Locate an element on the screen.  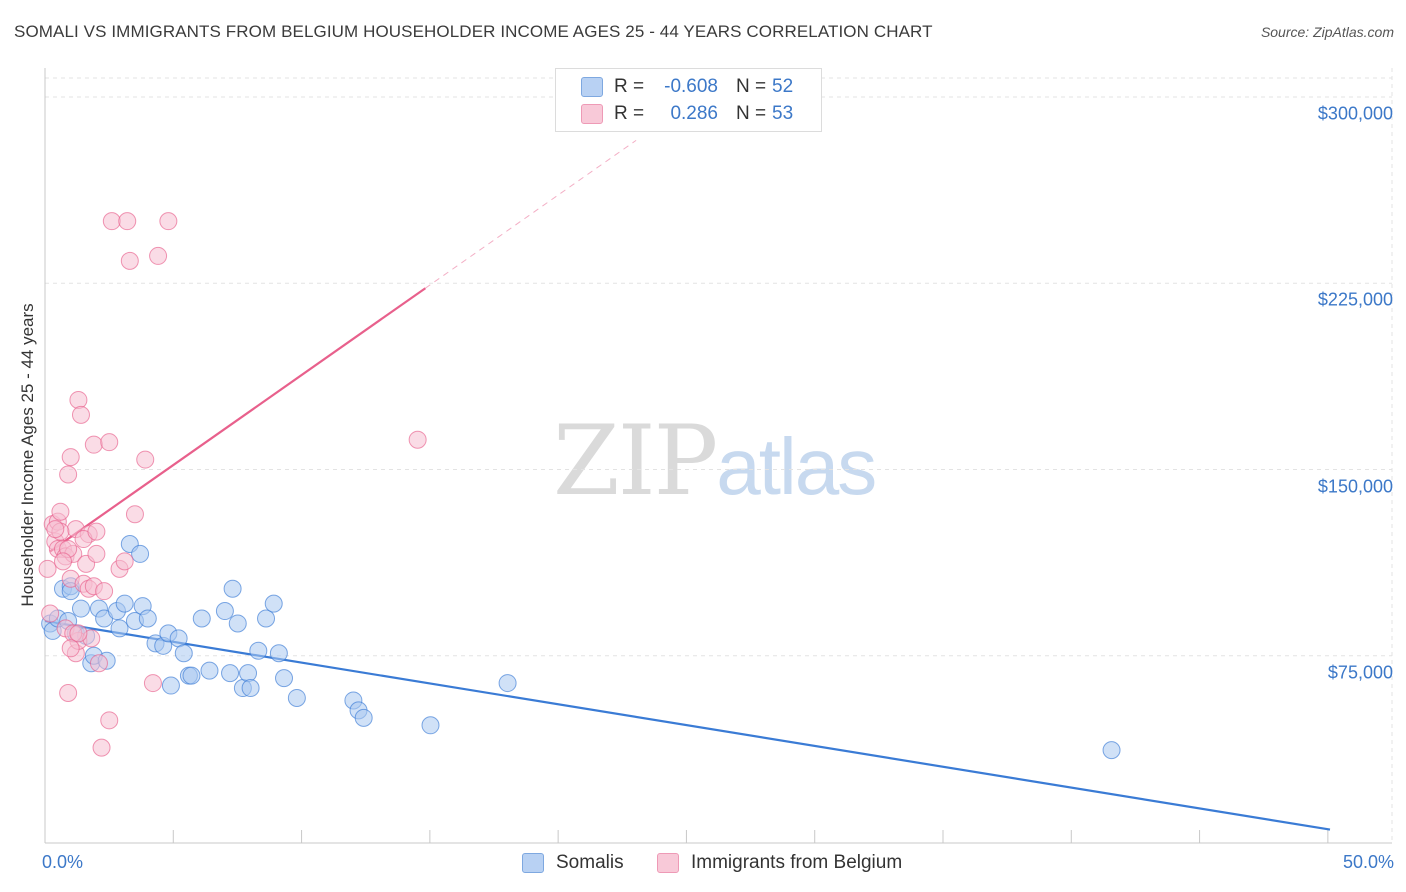
legend-stats: R = -0.608 N = 52 R = 0.286 N = 53 is located at coordinates (688, 100).